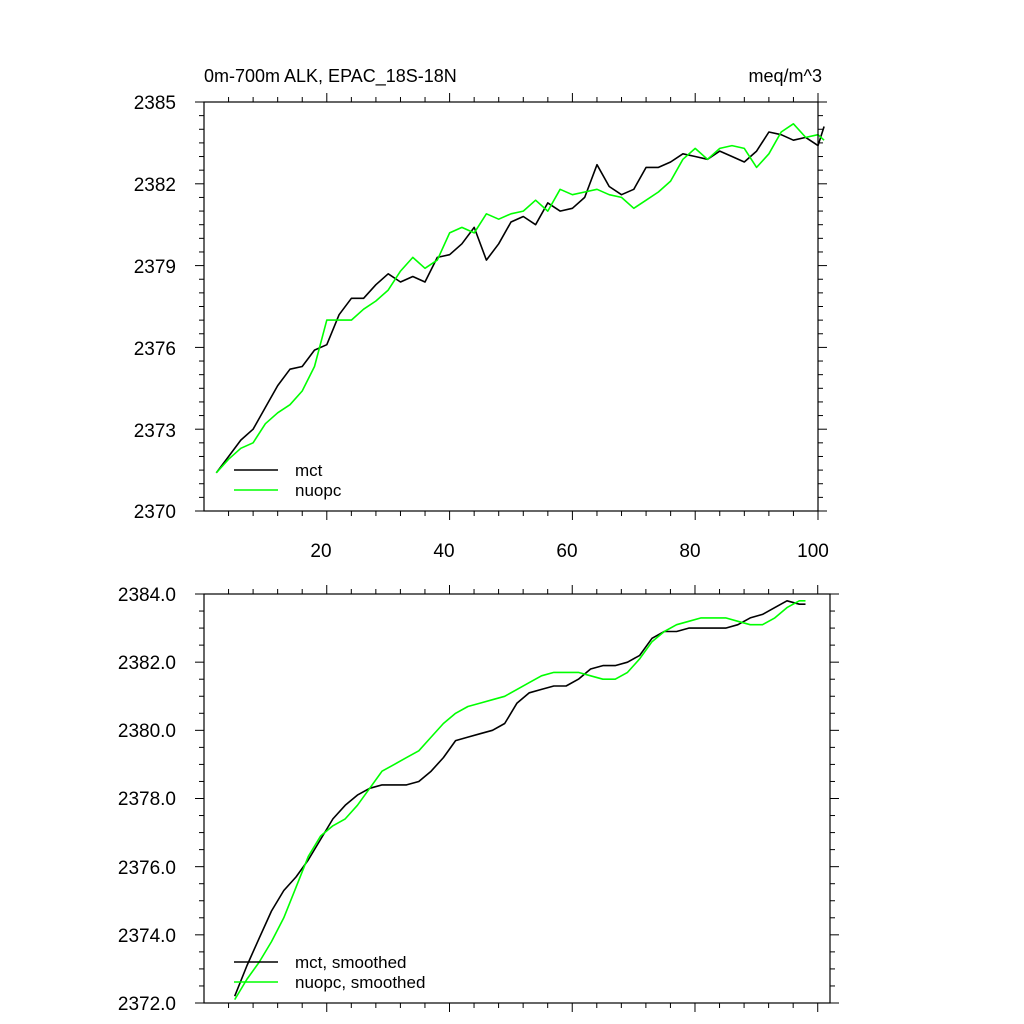  What do you see at coordinates (318, 490) in the screenshot?
I see `legend-label-nuopc: nuopc` at bounding box center [318, 490].